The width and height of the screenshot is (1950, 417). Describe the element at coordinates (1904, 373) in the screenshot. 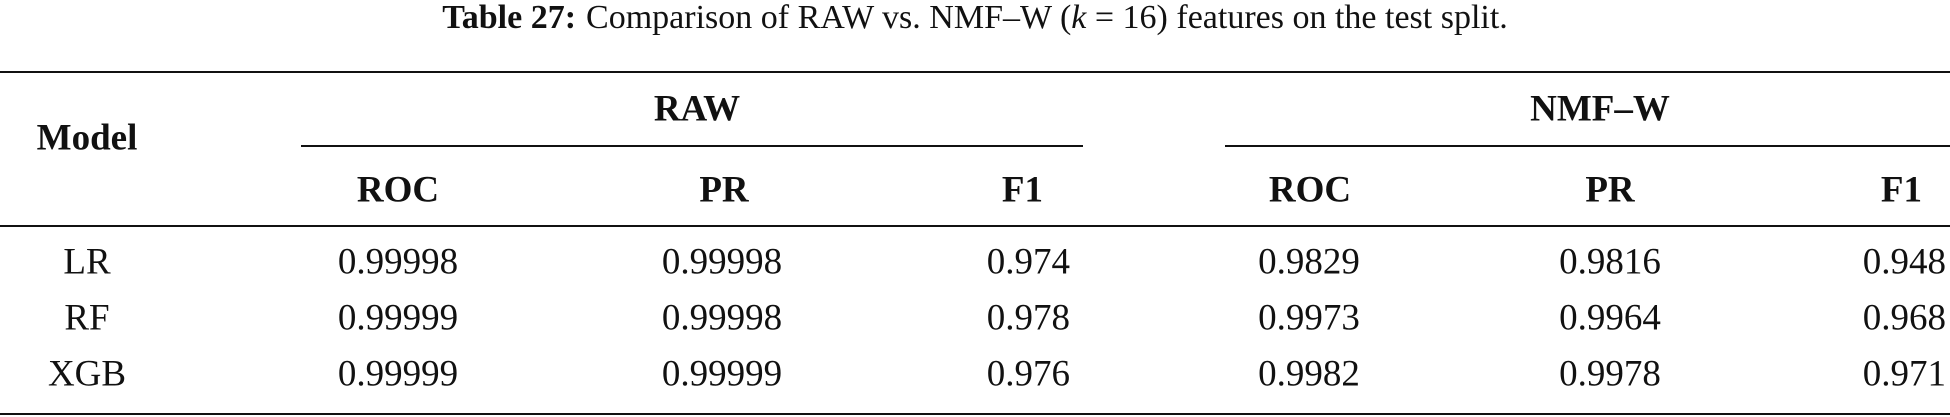

I see `cell: 0.971` at that location.